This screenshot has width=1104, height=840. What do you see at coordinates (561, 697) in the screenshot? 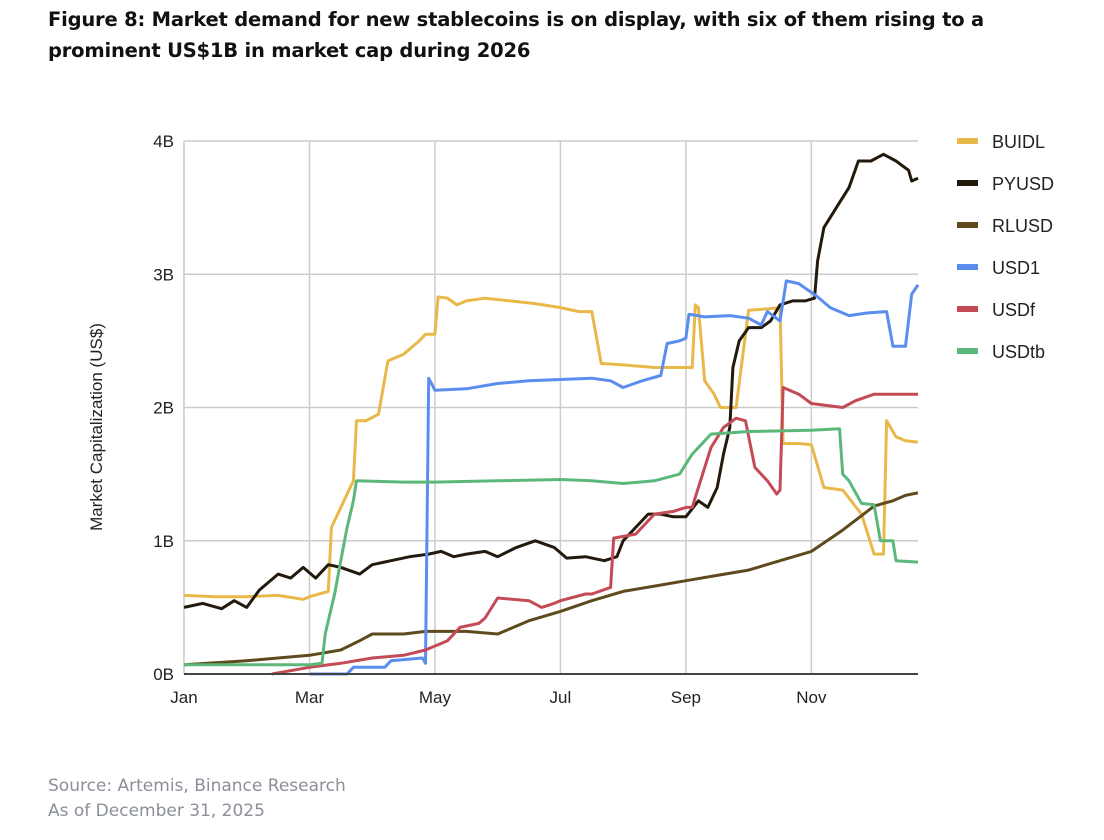
I see `x-tick-label: Jul` at bounding box center [561, 697].